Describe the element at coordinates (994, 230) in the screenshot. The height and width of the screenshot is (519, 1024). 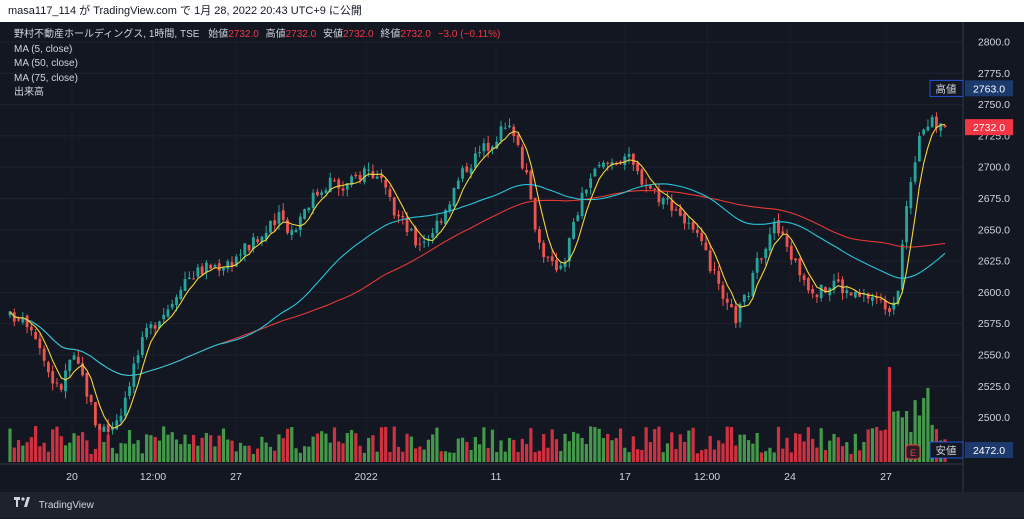
I see `price-tick-label: 2650.0` at that location.